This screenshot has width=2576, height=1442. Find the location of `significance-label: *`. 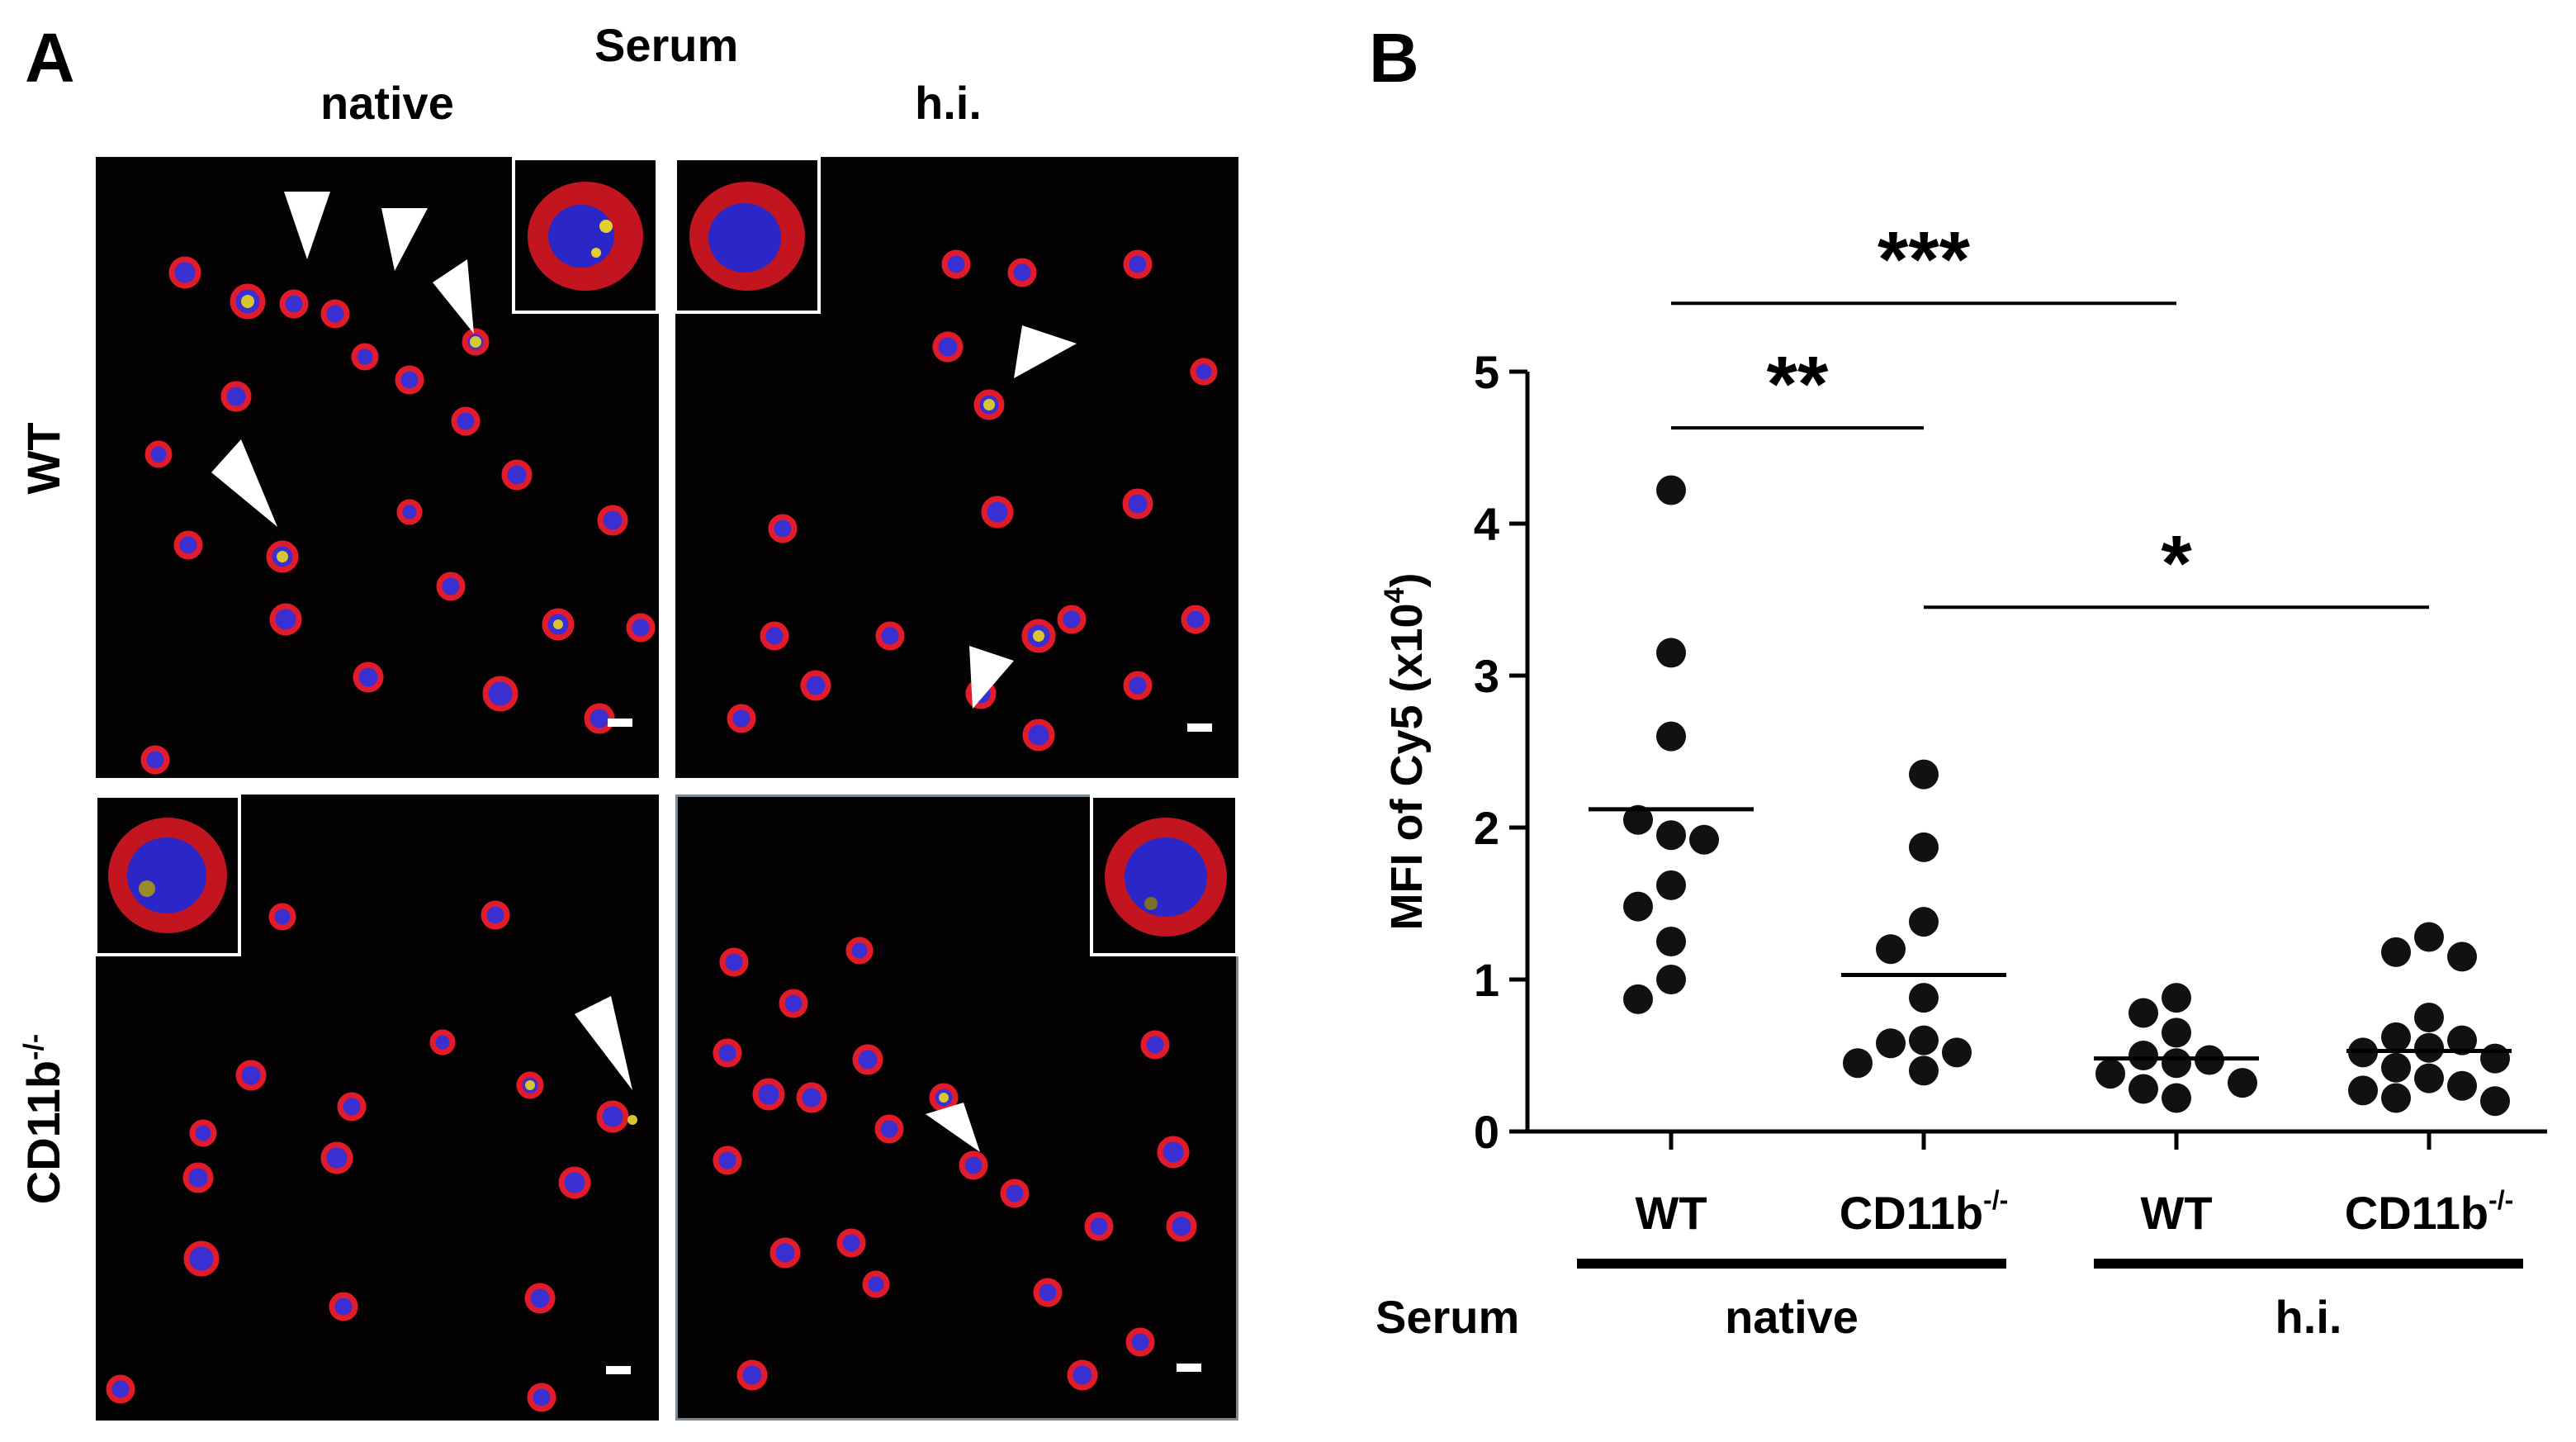

significance-label: * is located at coordinates (2176, 563).